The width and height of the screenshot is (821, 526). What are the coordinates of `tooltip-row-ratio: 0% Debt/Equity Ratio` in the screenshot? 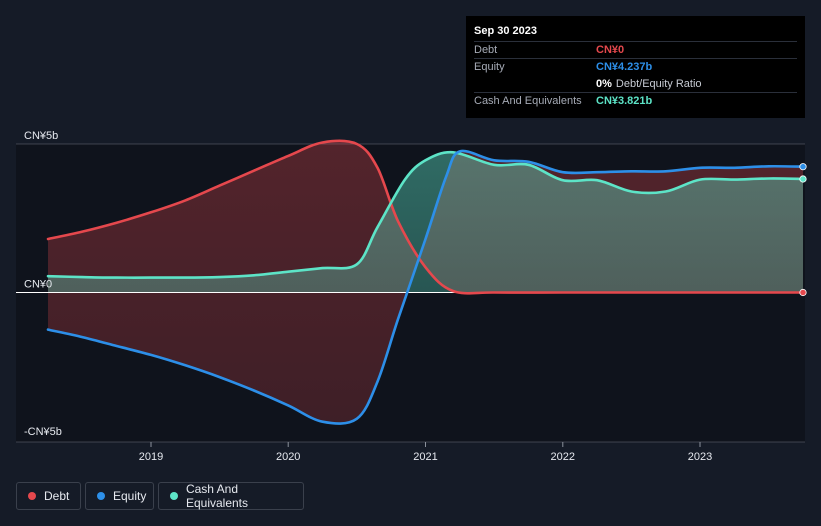 It's located at (635, 84).